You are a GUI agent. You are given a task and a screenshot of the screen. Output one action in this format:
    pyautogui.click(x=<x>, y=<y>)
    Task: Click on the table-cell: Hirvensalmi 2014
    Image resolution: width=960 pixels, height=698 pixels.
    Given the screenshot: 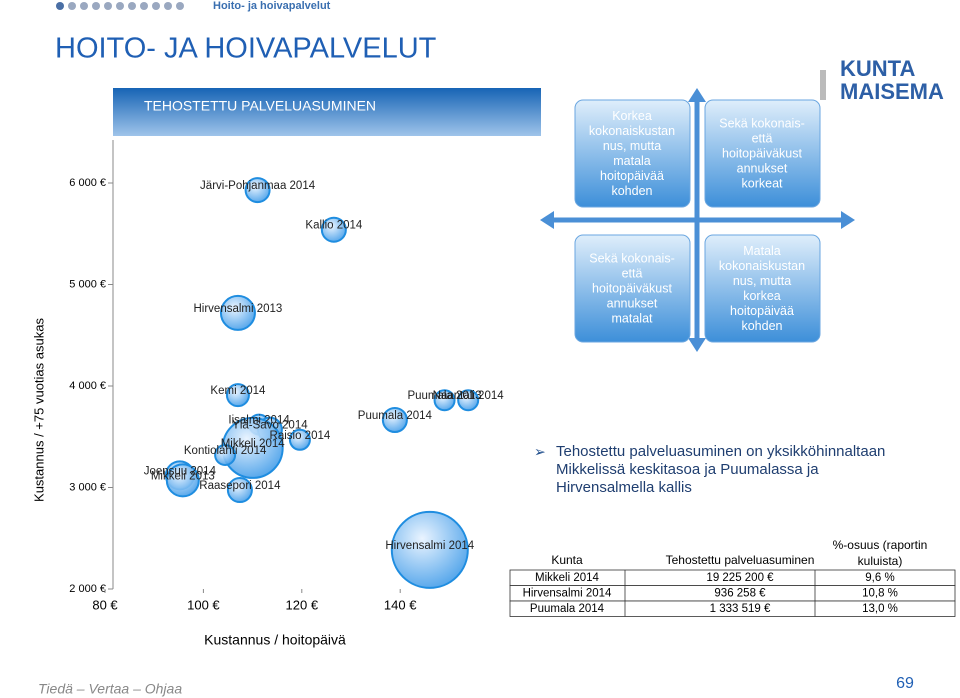 What is the action you would take?
    pyautogui.click(x=567, y=594)
    